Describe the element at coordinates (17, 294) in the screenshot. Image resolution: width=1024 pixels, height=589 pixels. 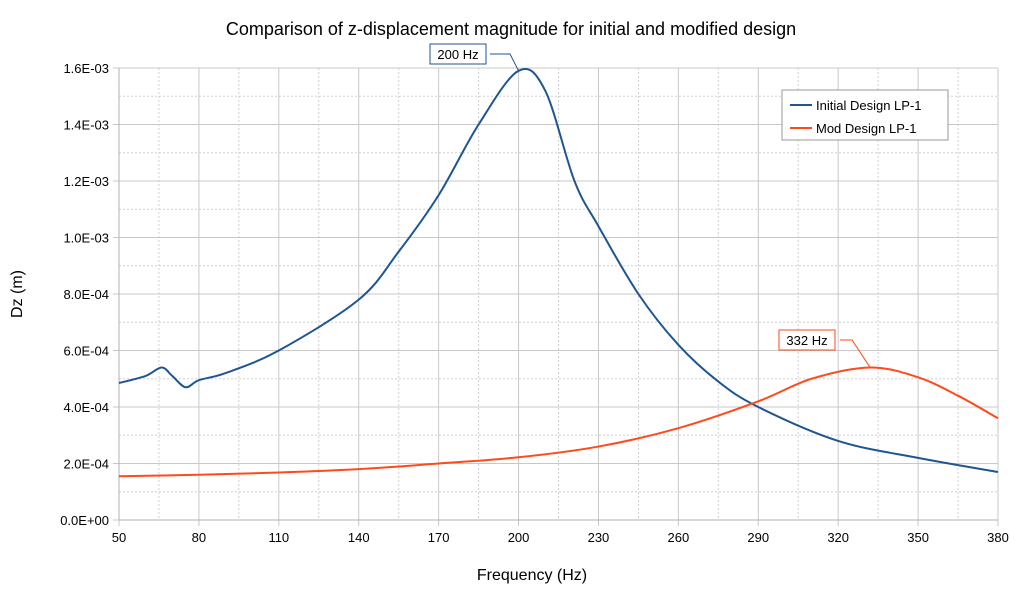
I see `y-axis-label: Dz (m)` at that location.